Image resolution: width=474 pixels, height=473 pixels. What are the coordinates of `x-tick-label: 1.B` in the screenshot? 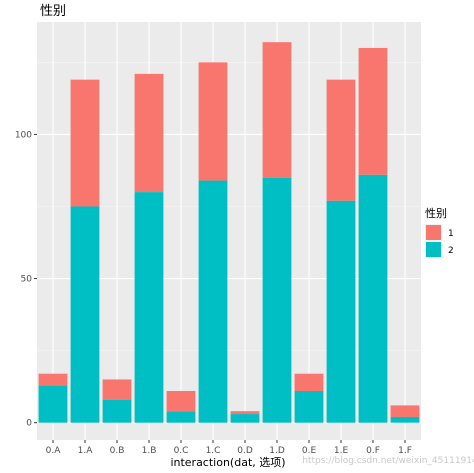 It's located at (149, 451).